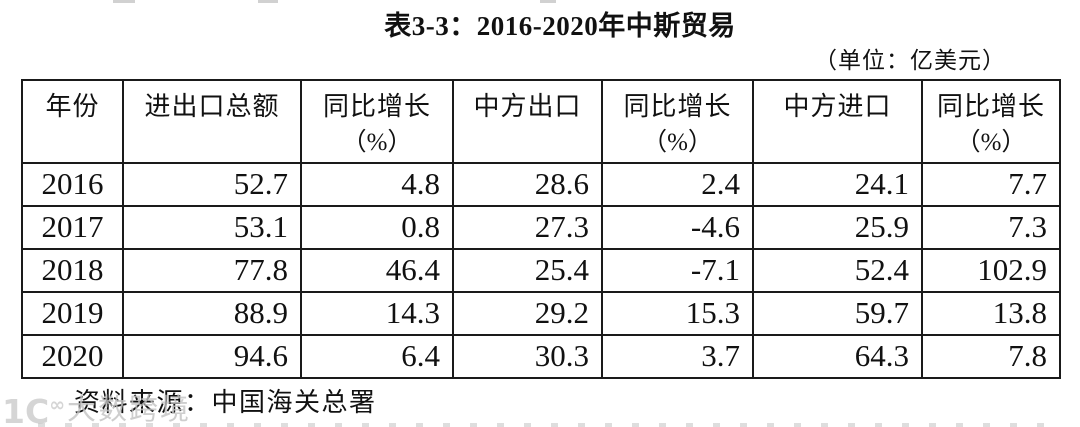  I want to click on value-cell-import-yoy: 7.8, so click(991, 356).